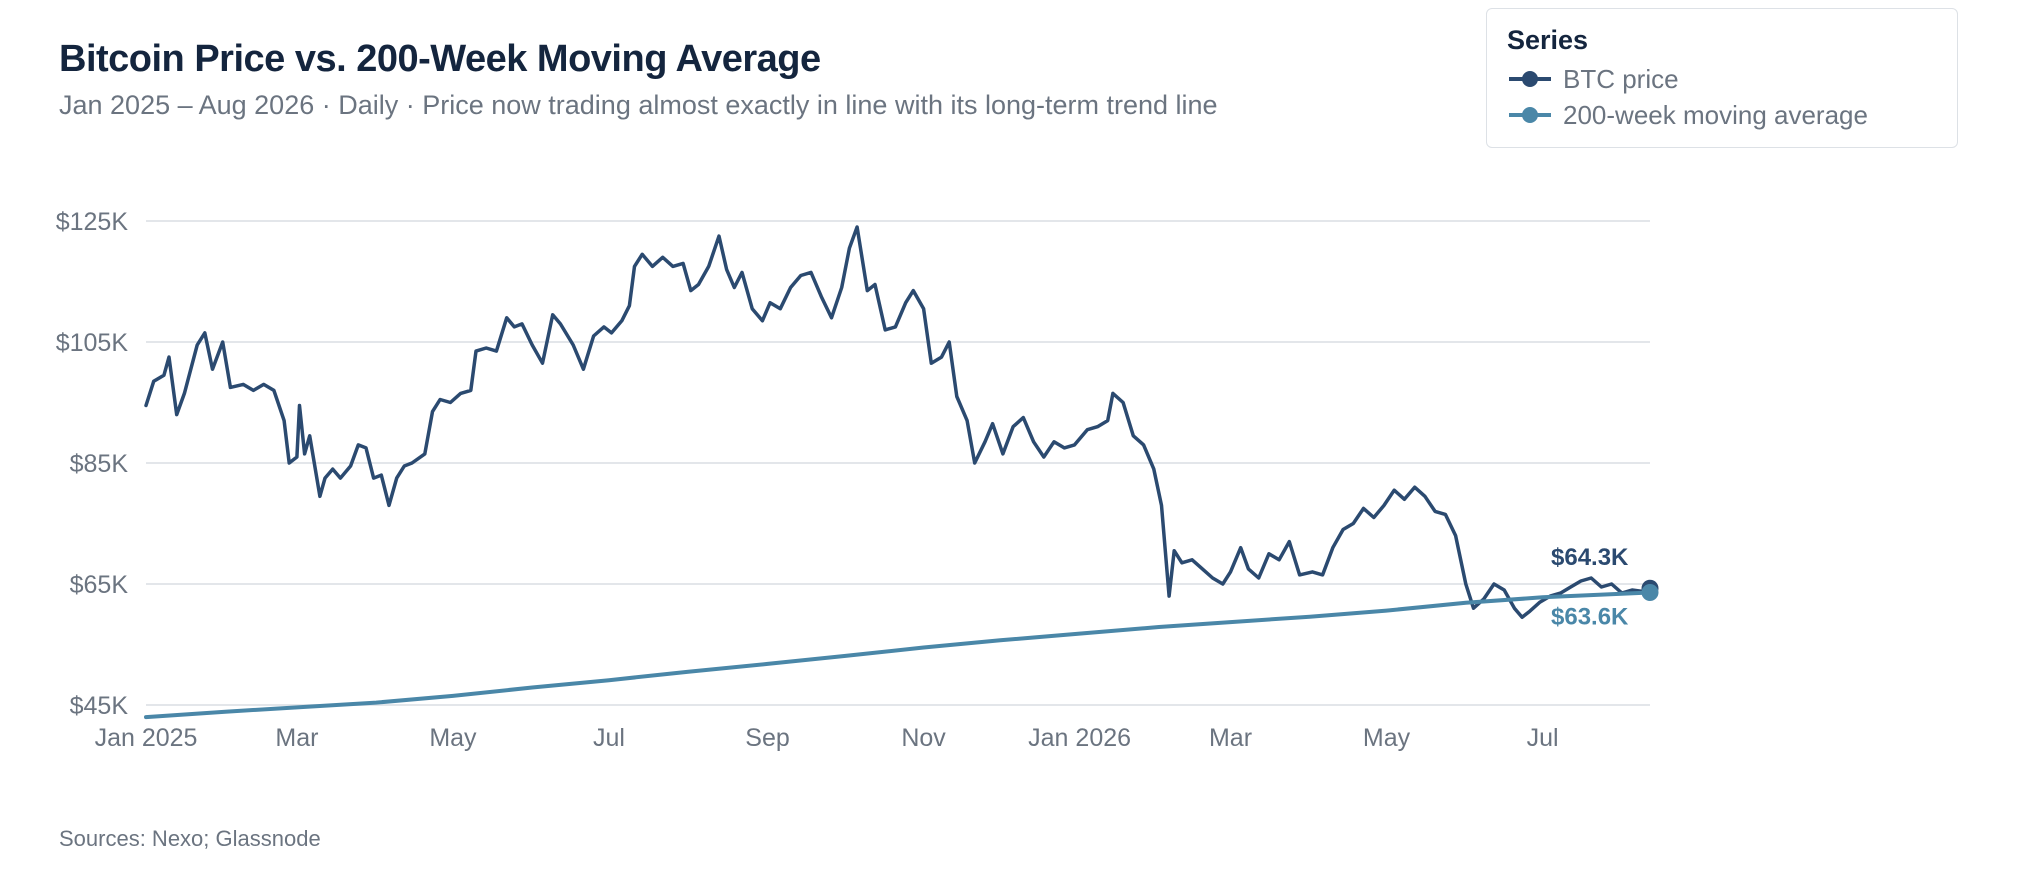 The width and height of the screenshot is (2026, 896). What do you see at coordinates (898, 655) in the screenshot?
I see `series-line-moving-average` at bounding box center [898, 655].